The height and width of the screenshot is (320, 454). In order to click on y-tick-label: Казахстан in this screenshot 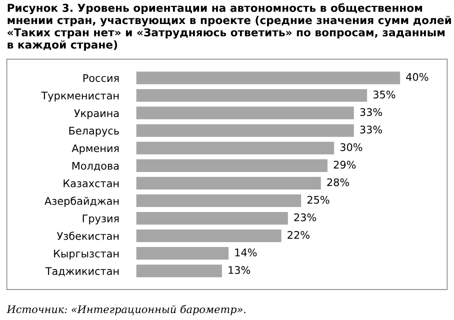, I will do `click(91, 184)`.